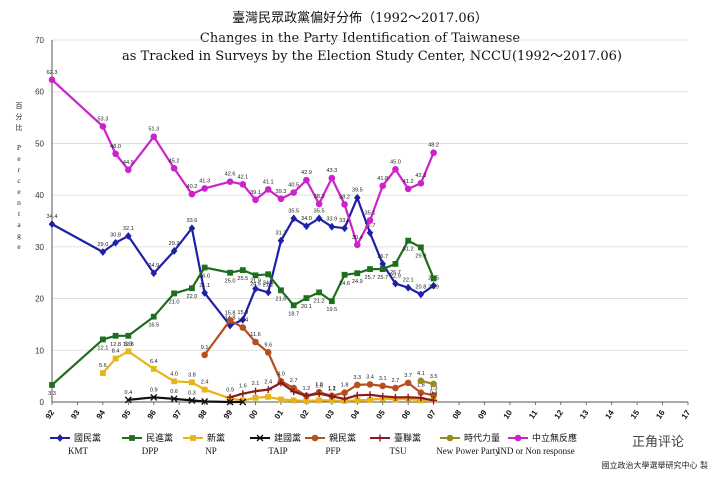 The image size is (712, 479). What do you see at coordinates (380, 414) in the screenshot?
I see `x-tick-label: 05` at bounding box center [380, 414].